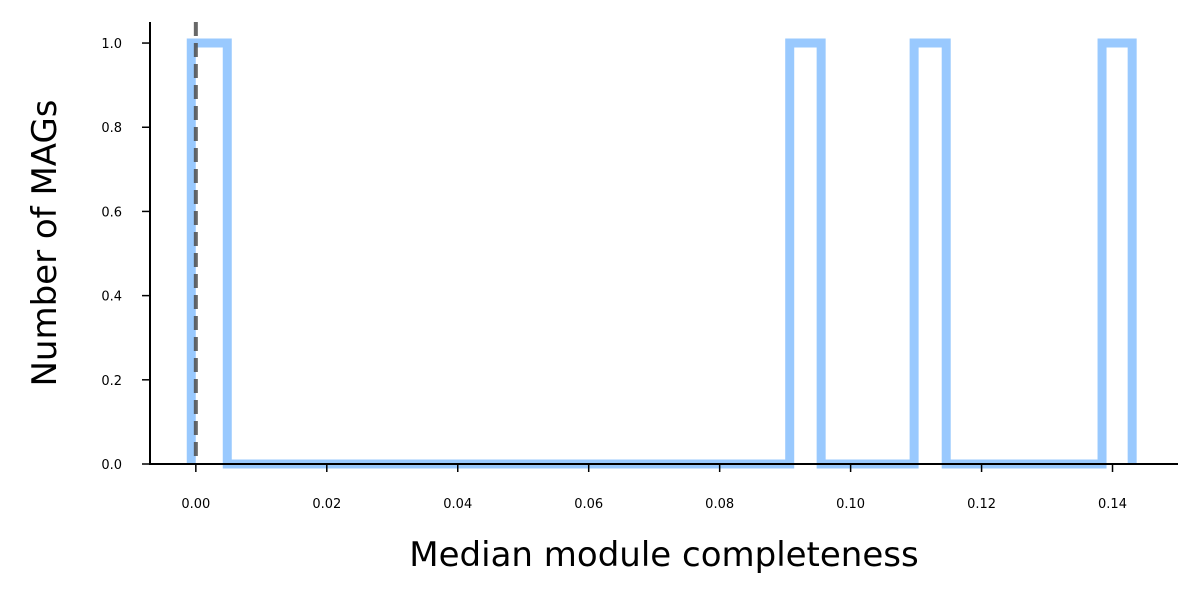 The height and width of the screenshot is (600, 1200). I want to click on y-tick-label: 0.2, so click(111, 381).